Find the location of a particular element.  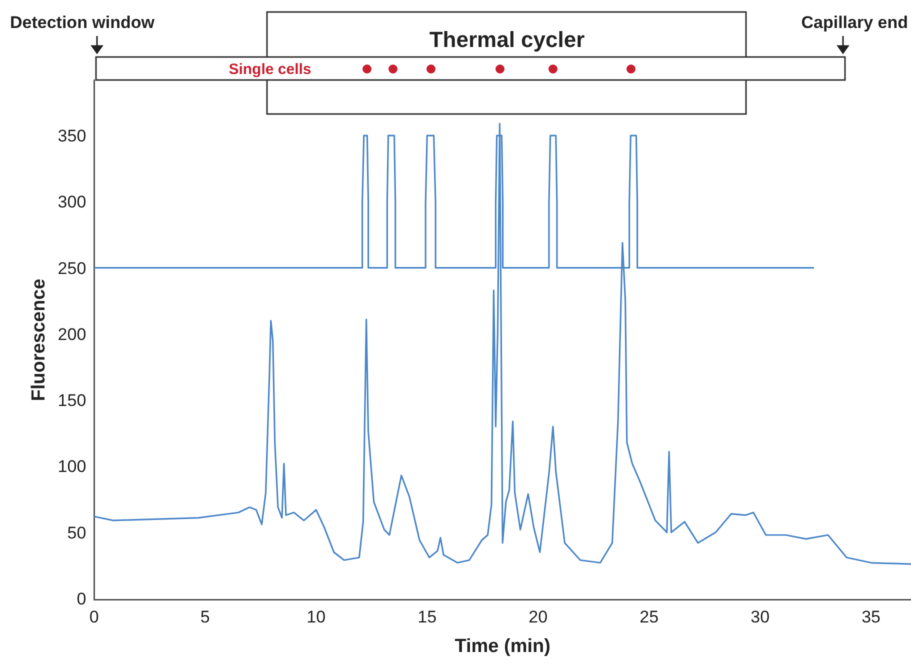

x-tick-label: 15 is located at coordinates (427, 617).